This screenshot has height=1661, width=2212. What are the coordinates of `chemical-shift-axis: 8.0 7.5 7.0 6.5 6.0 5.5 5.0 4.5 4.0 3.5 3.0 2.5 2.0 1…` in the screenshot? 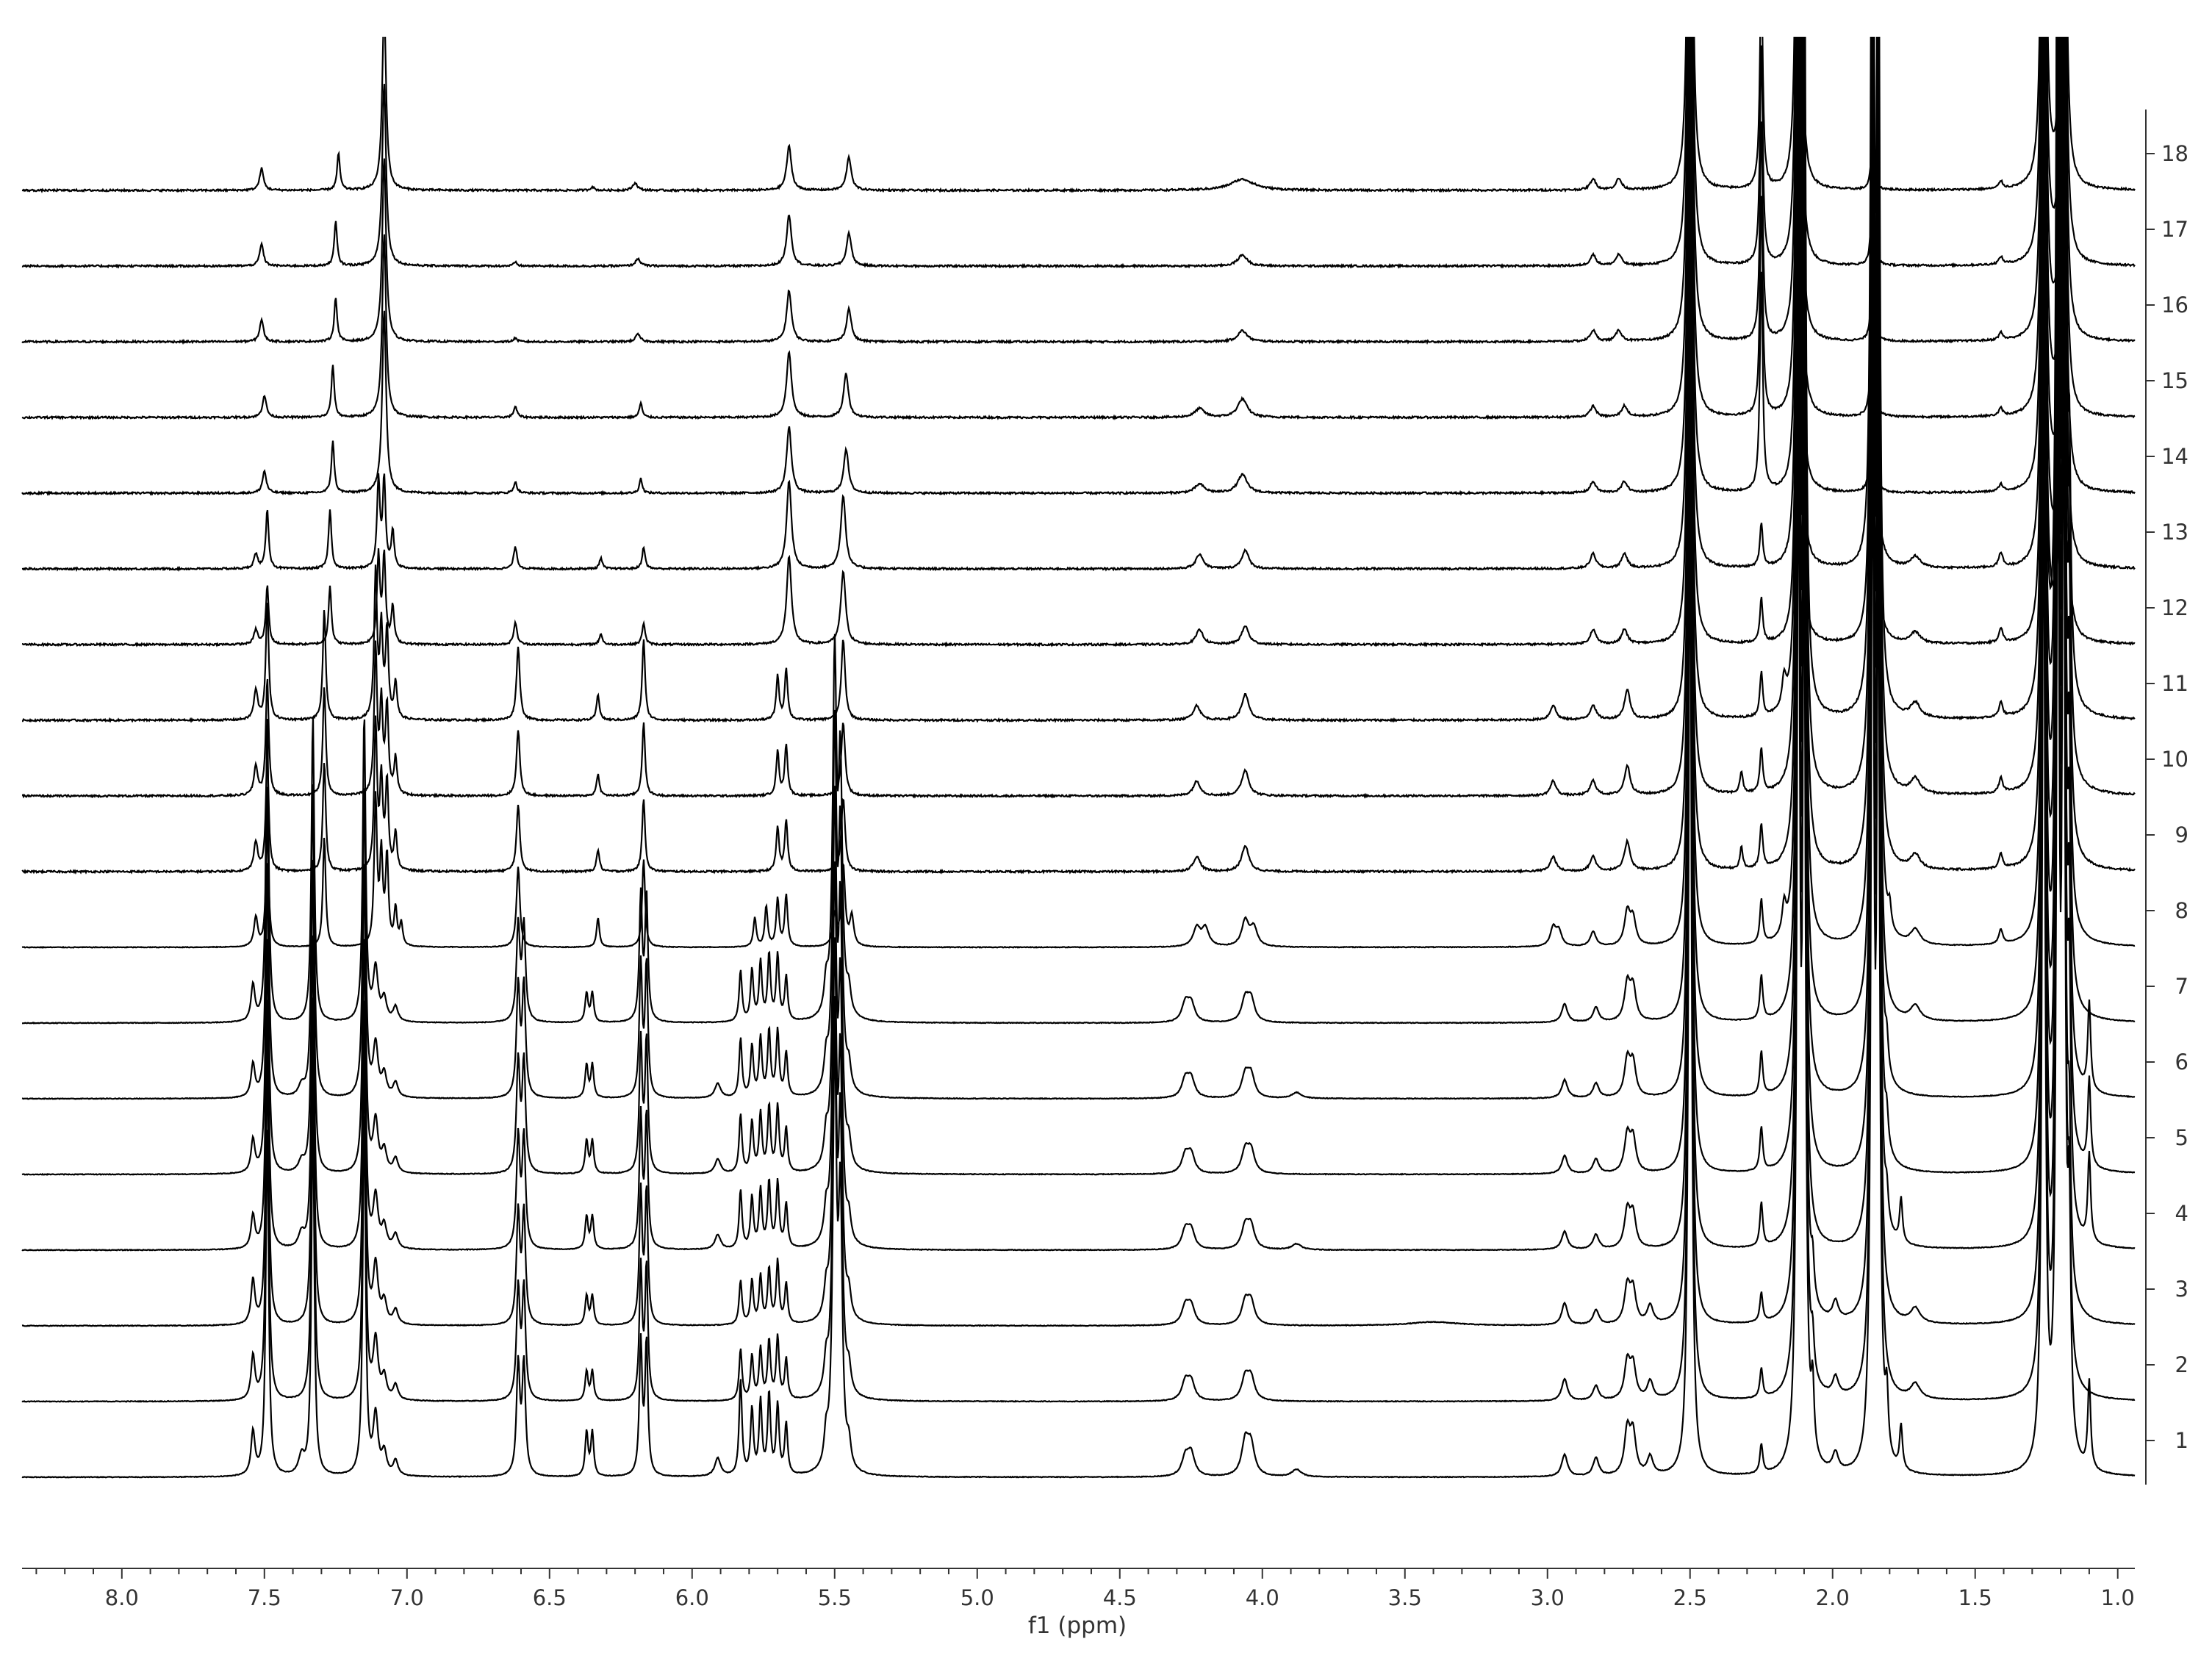 It's located at (1078, 1589).